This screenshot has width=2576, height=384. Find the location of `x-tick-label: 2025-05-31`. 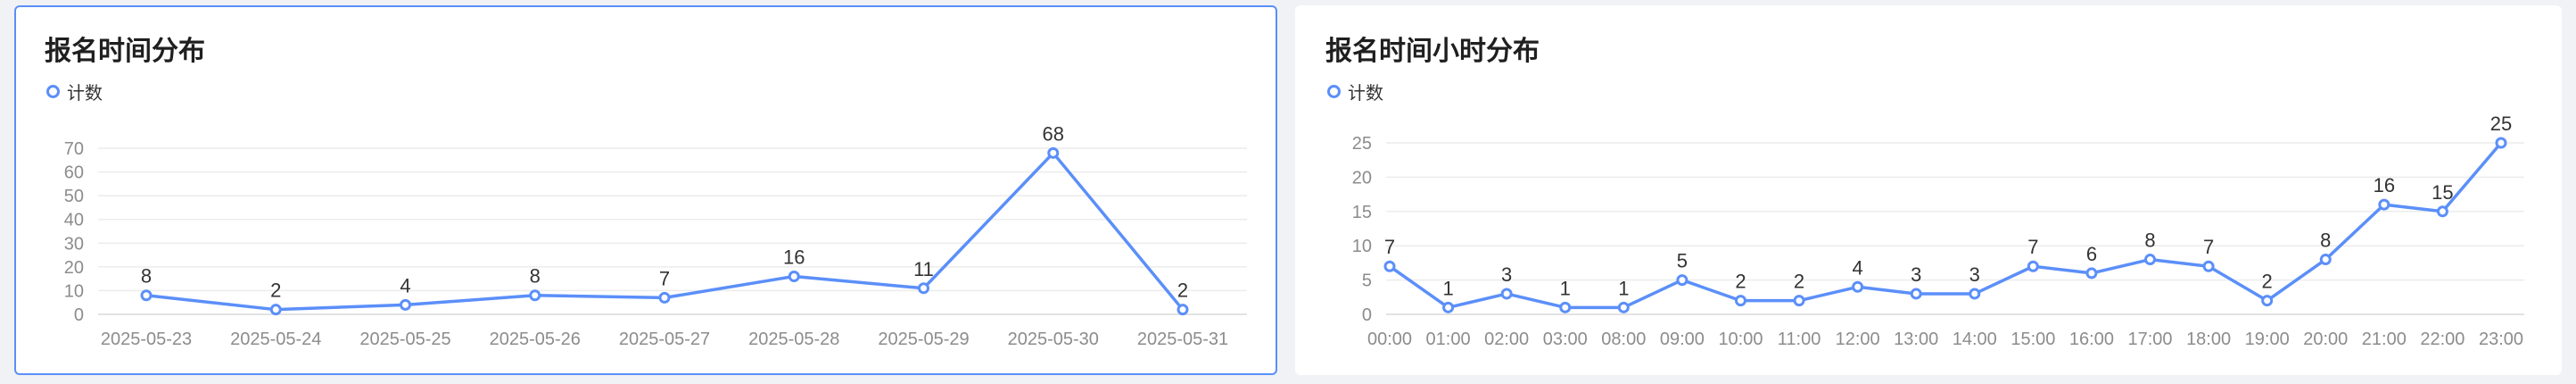

x-tick-label: 2025-05-31 is located at coordinates (1182, 340).